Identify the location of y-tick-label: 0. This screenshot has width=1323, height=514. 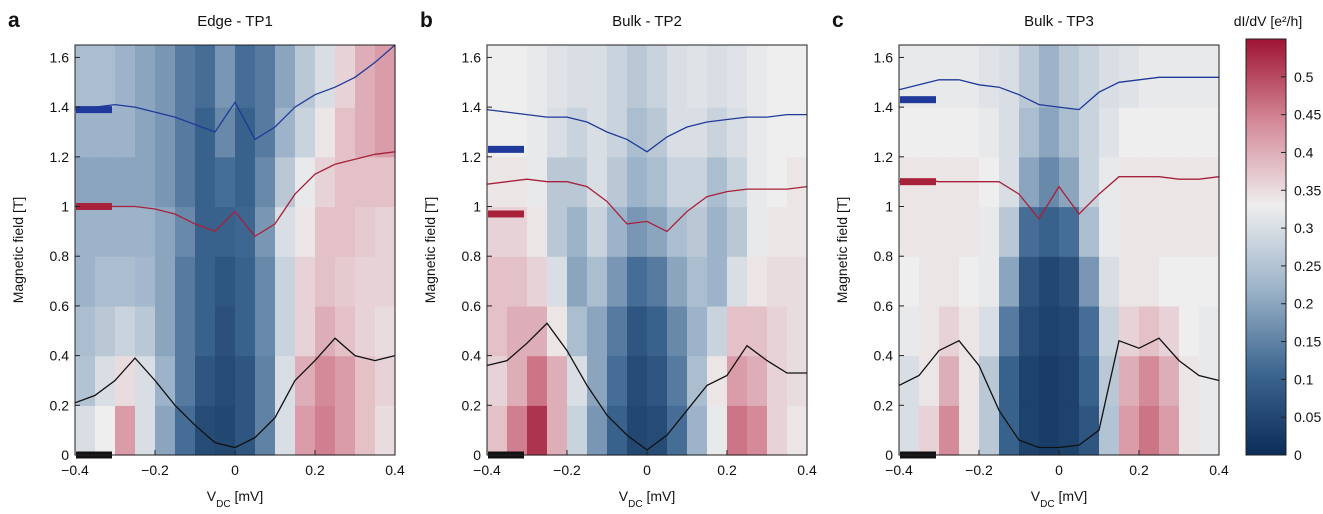
(65, 455).